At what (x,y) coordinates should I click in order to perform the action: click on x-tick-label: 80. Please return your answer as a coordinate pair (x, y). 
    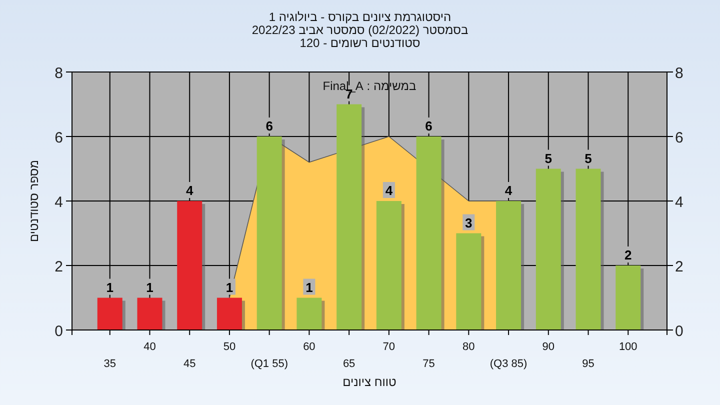
    Looking at the image, I should click on (468, 347).